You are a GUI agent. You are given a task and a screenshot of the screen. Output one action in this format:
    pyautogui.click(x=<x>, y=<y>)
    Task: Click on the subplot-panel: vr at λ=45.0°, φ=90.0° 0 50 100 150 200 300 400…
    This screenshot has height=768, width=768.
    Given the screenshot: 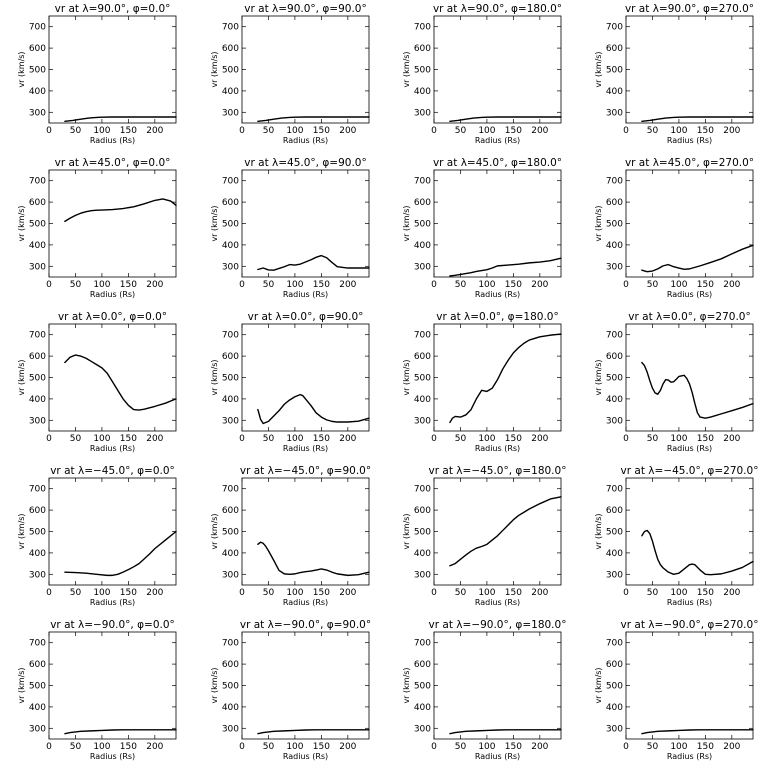 What is the action you would take?
    pyautogui.click(x=290, y=228)
    